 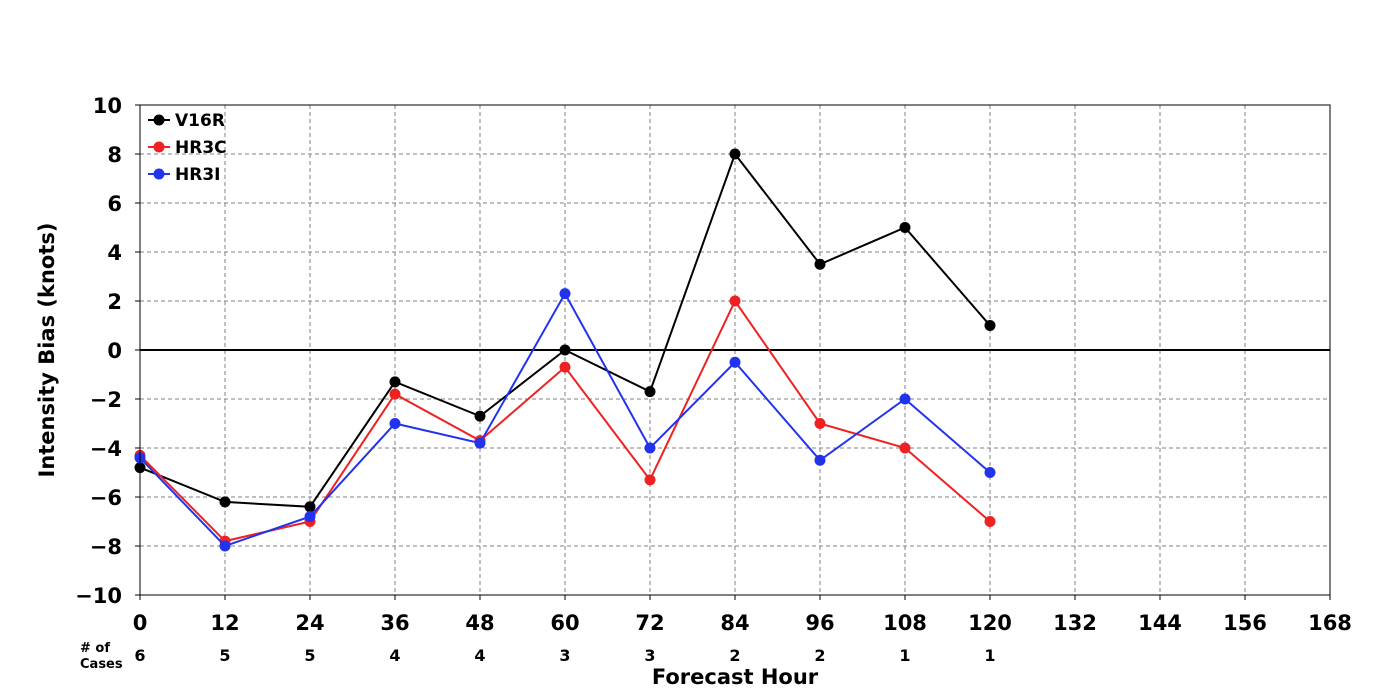 What do you see at coordinates (200, 121) in the screenshot?
I see `legend-label-v16r: V16R` at bounding box center [200, 121].